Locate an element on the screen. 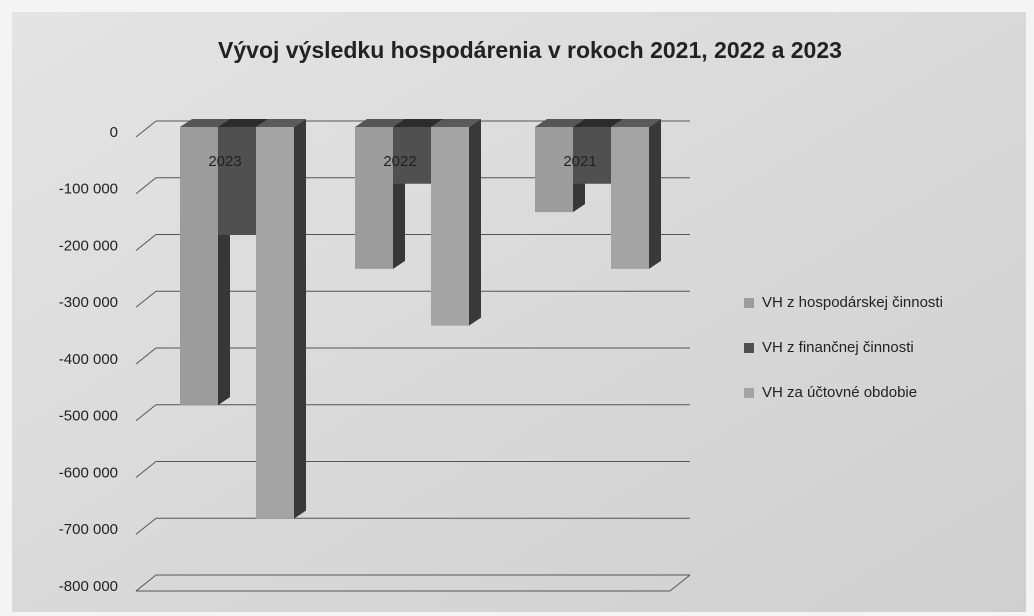  category-label: 2022 is located at coordinates (399, 161).